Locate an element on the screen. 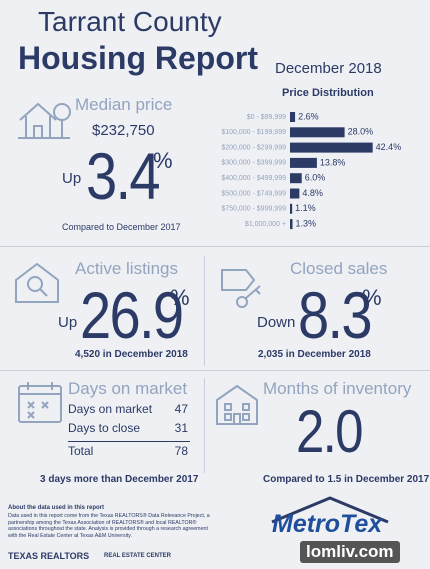 Image resolution: width=430 pixels, height=569 pixels. inventory-value: 2.0 is located at coordinates (330, 431).